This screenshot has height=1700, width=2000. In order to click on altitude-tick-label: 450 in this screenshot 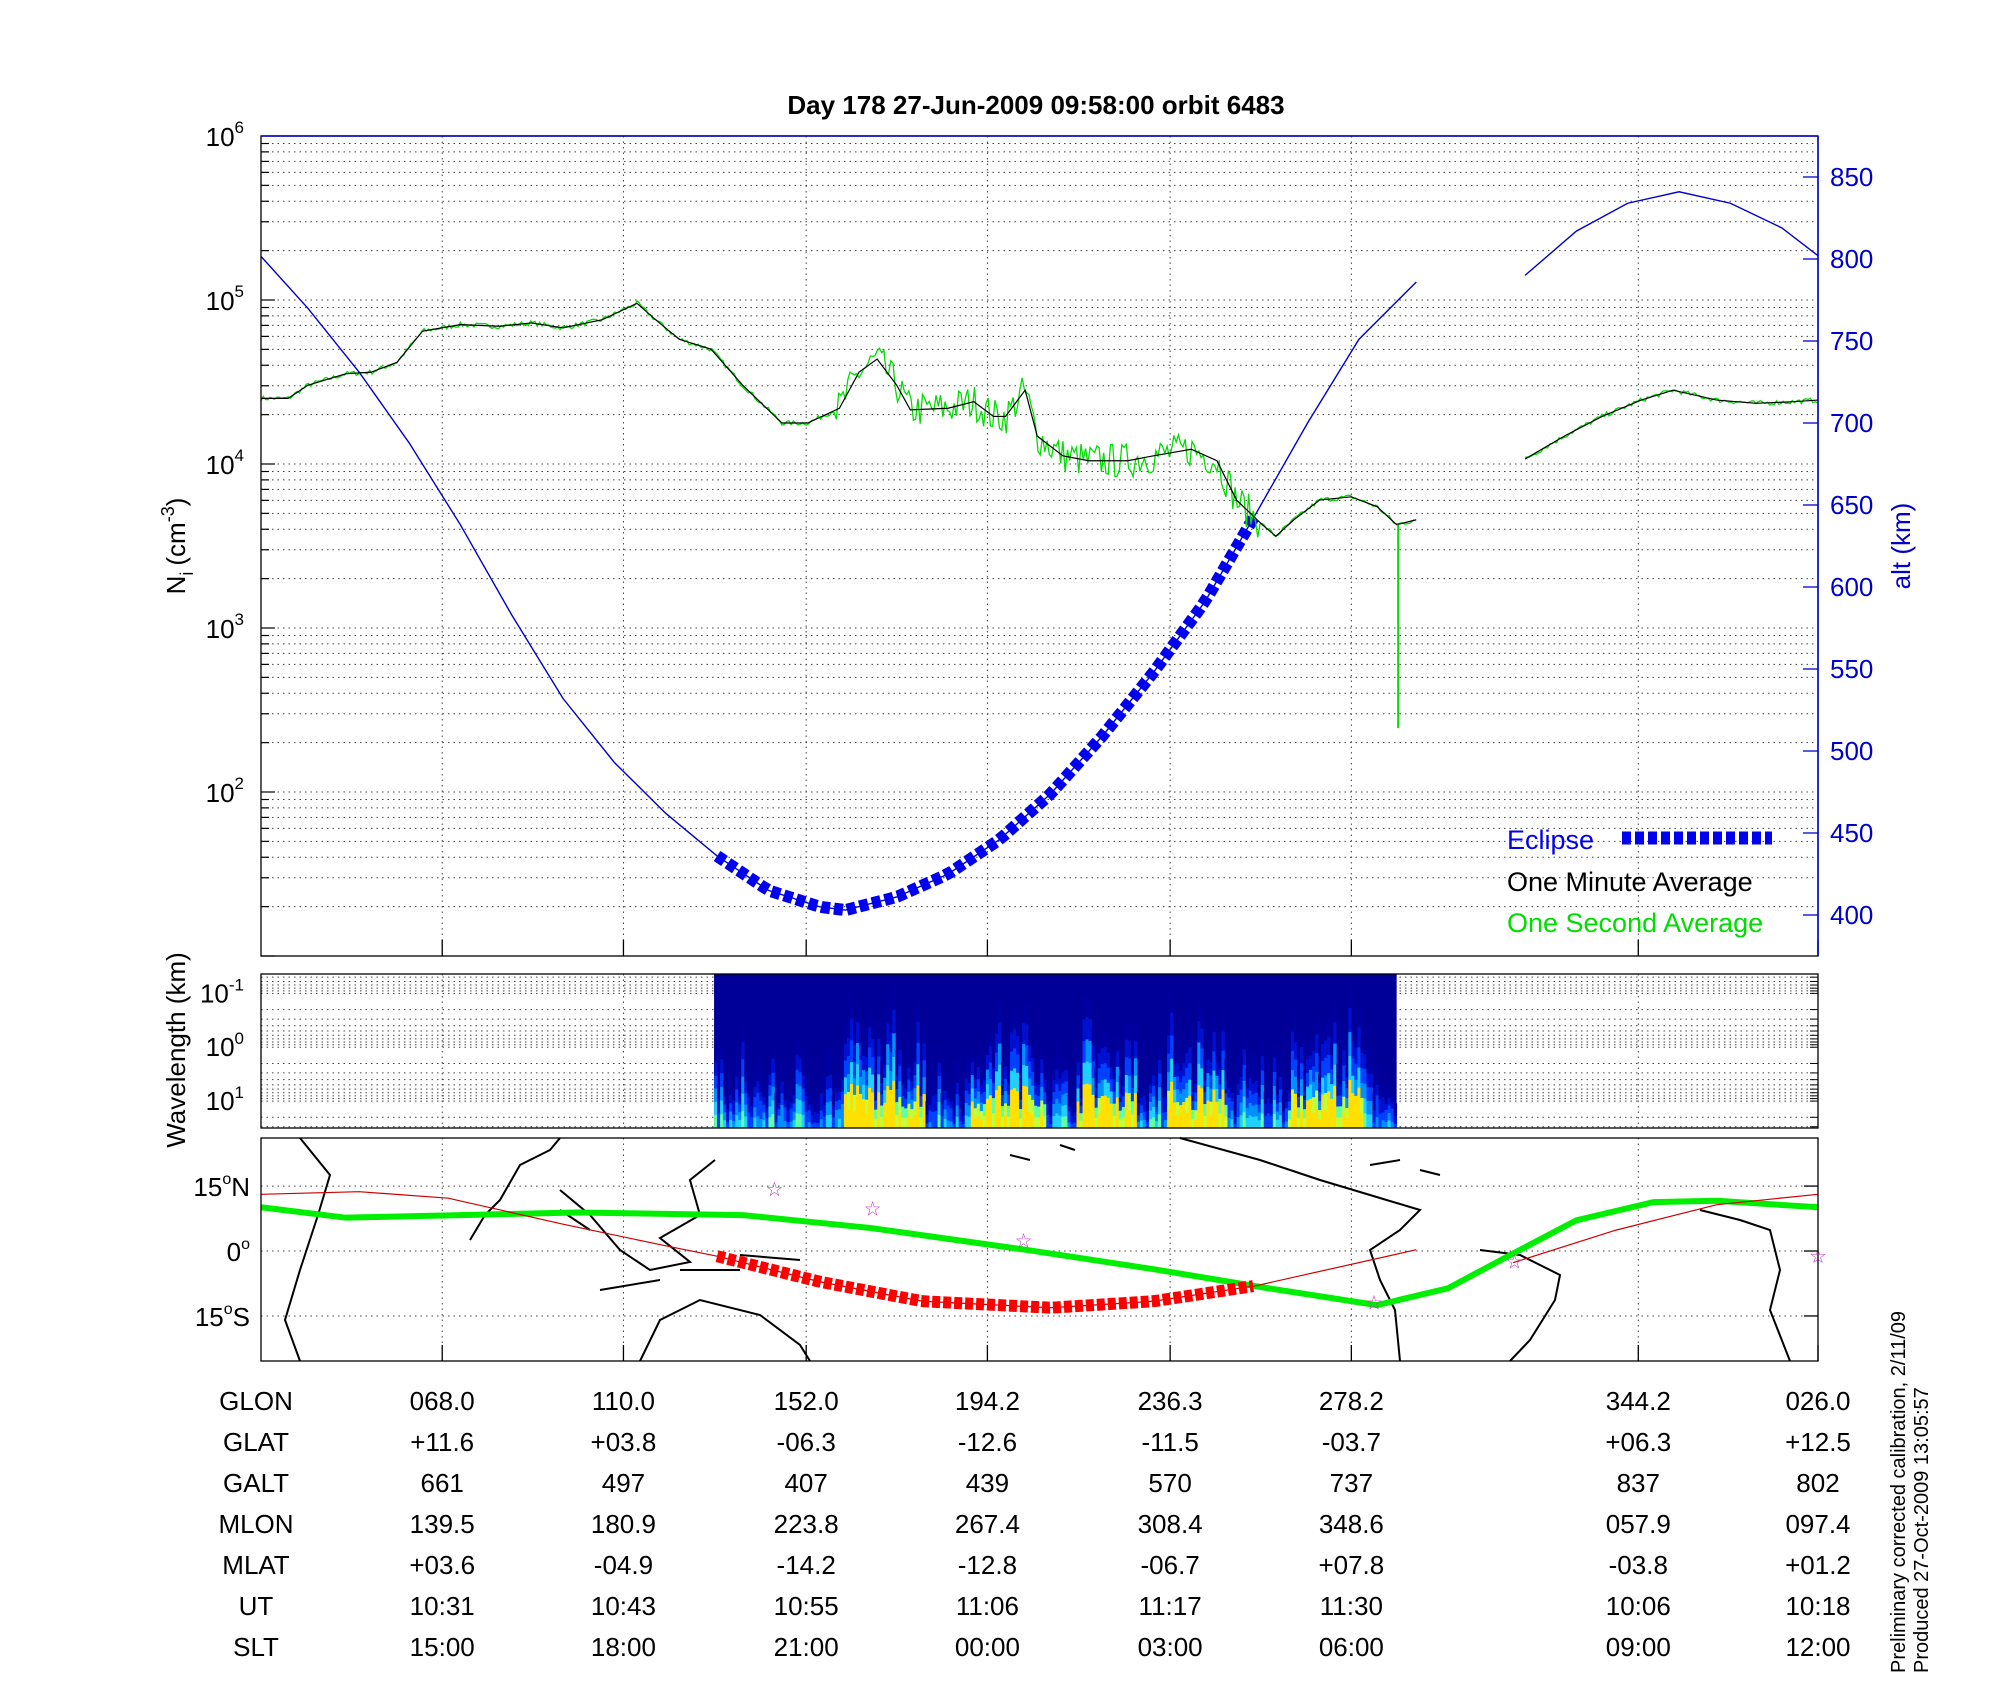, I will do `click(1851, 833)`.